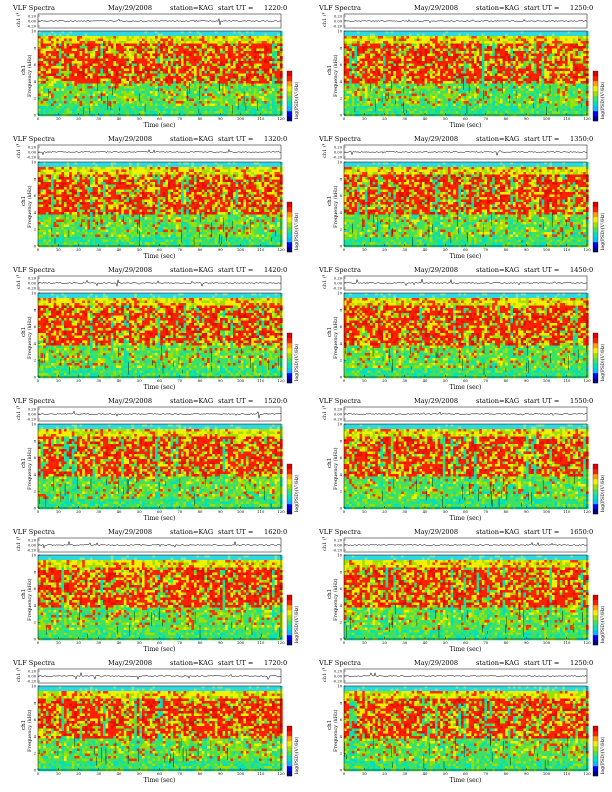 The height and width of the screenshot is (792, 612). Describe the element at coordinates (18, 675) in the screenshot. I see `trace-ylabel: ch1 (V)` at that location.